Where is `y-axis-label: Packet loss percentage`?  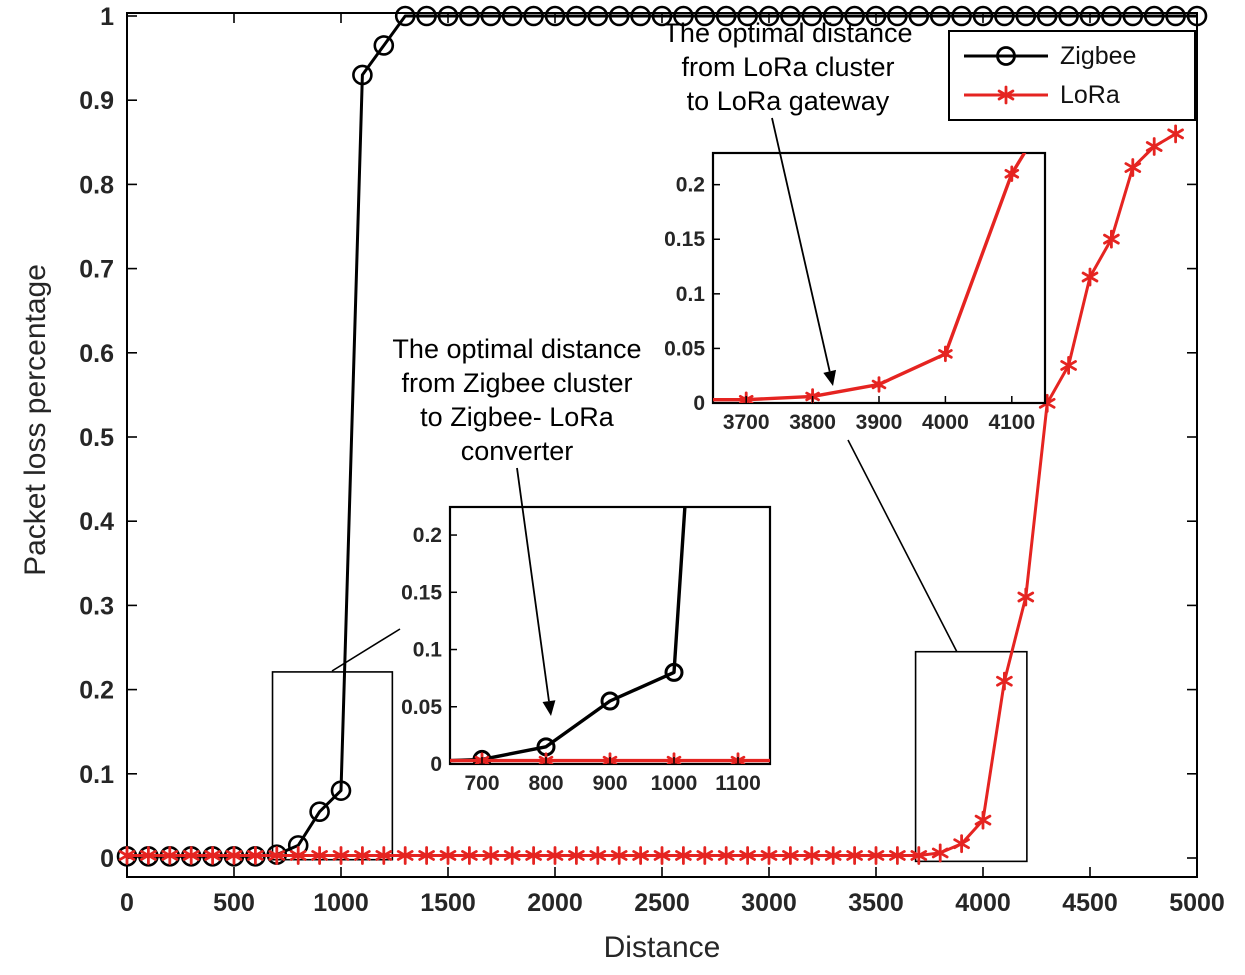
y-axis-label: Packet loss percentage is located at coordinates (35, 420).